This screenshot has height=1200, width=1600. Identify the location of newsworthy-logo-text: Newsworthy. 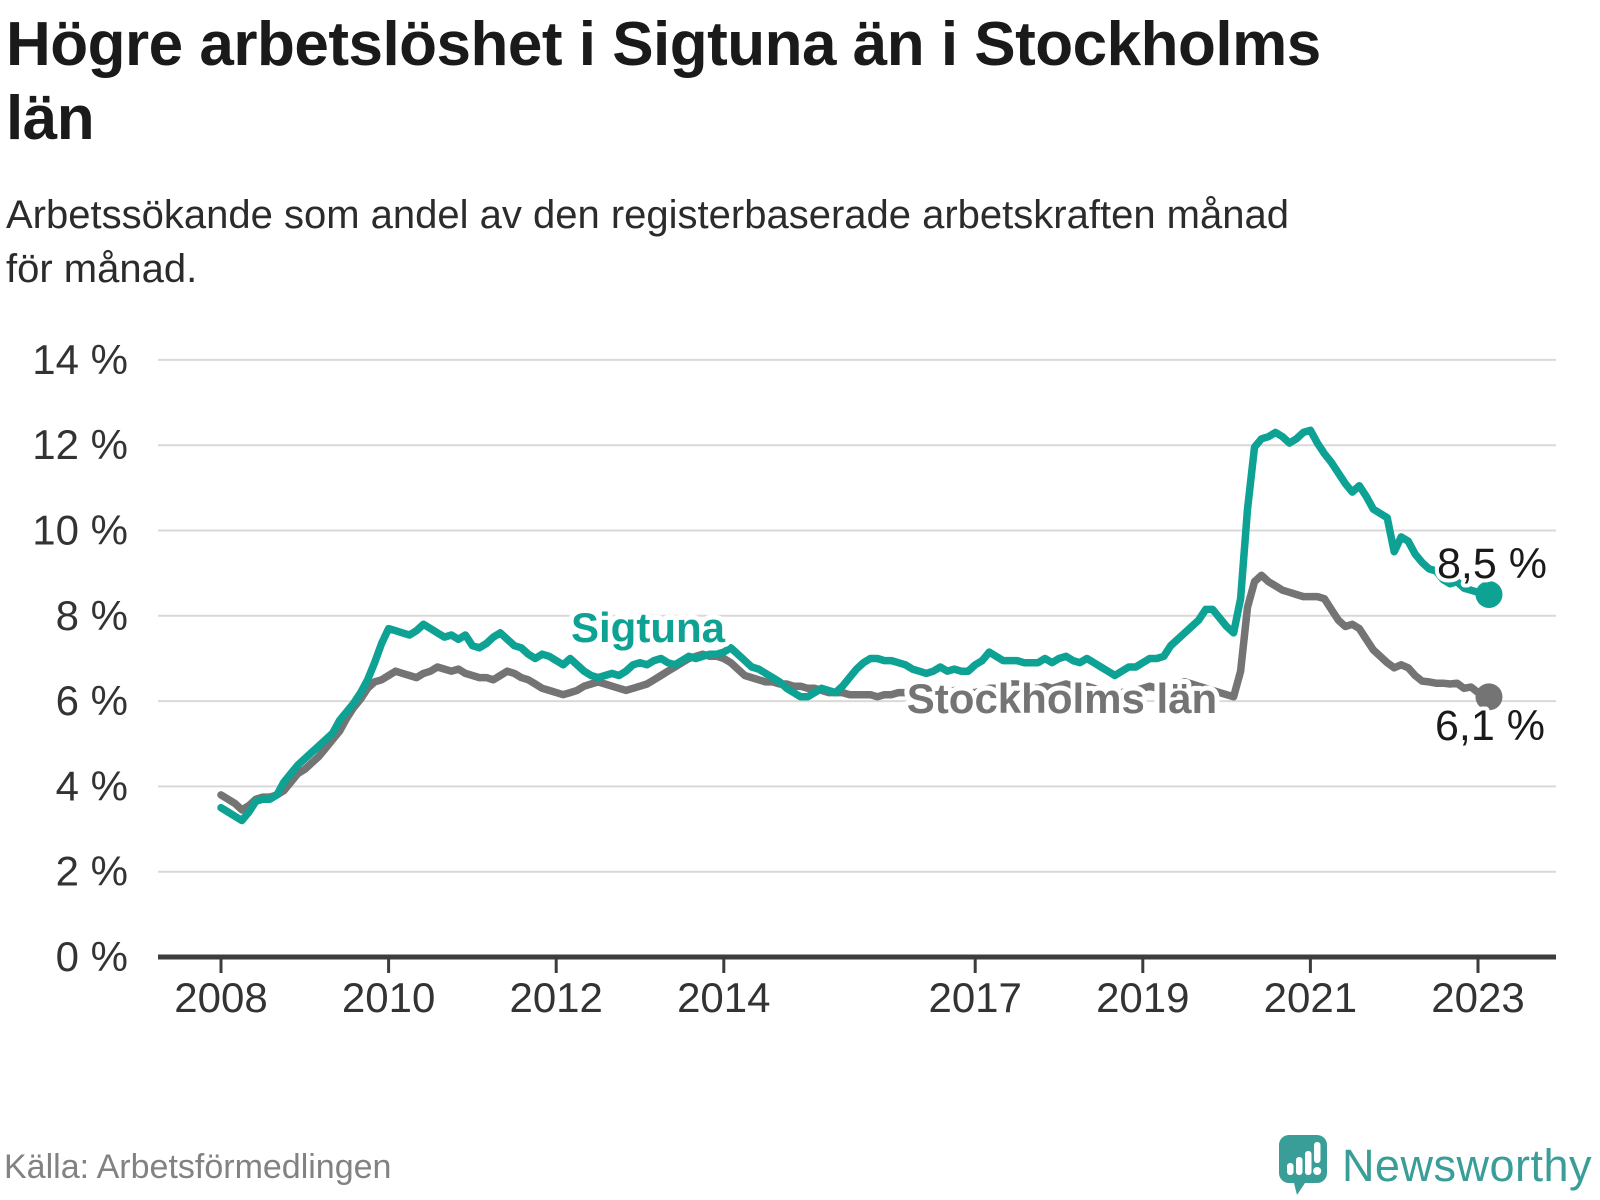
(1466, 1165).